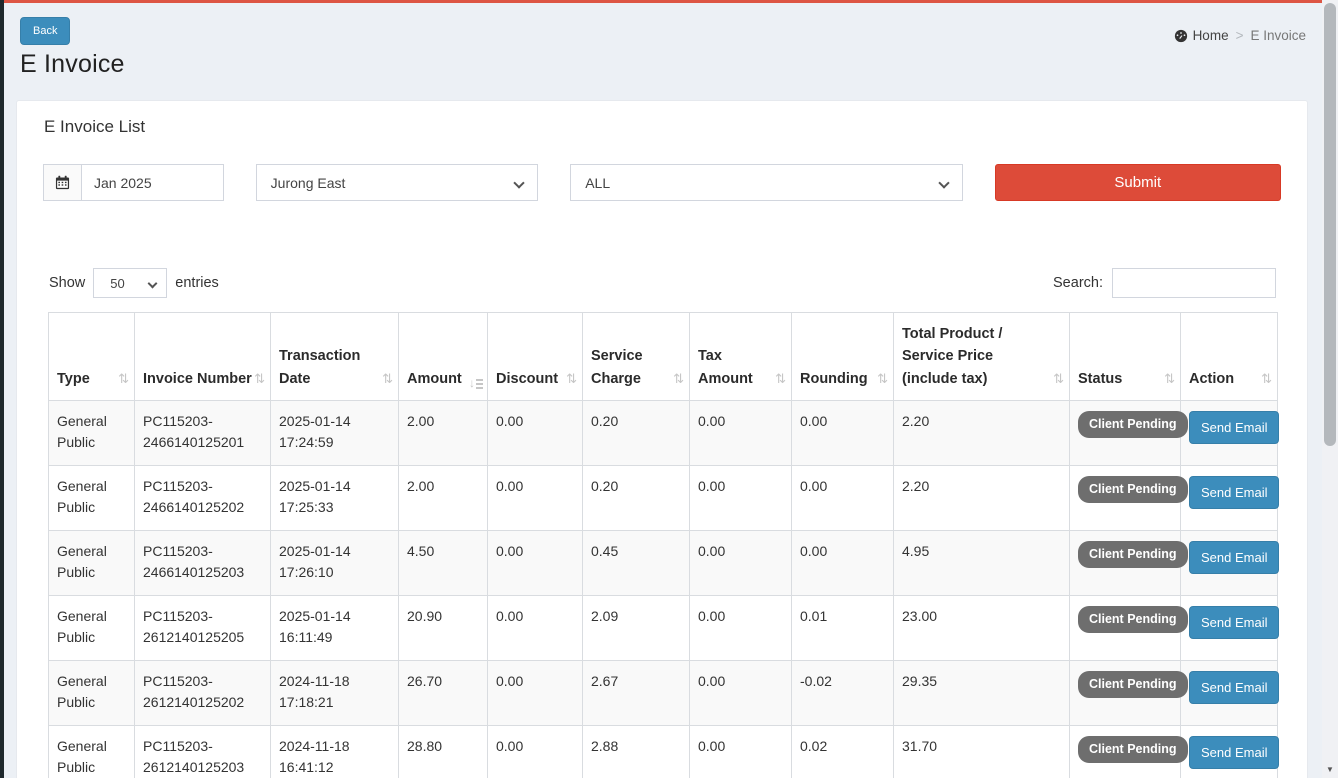 This screenshot has height=778, width=1338. Describe the element at coordinates (1212, 378) in the screenshot. I see `column-header-label: Action` at that location.